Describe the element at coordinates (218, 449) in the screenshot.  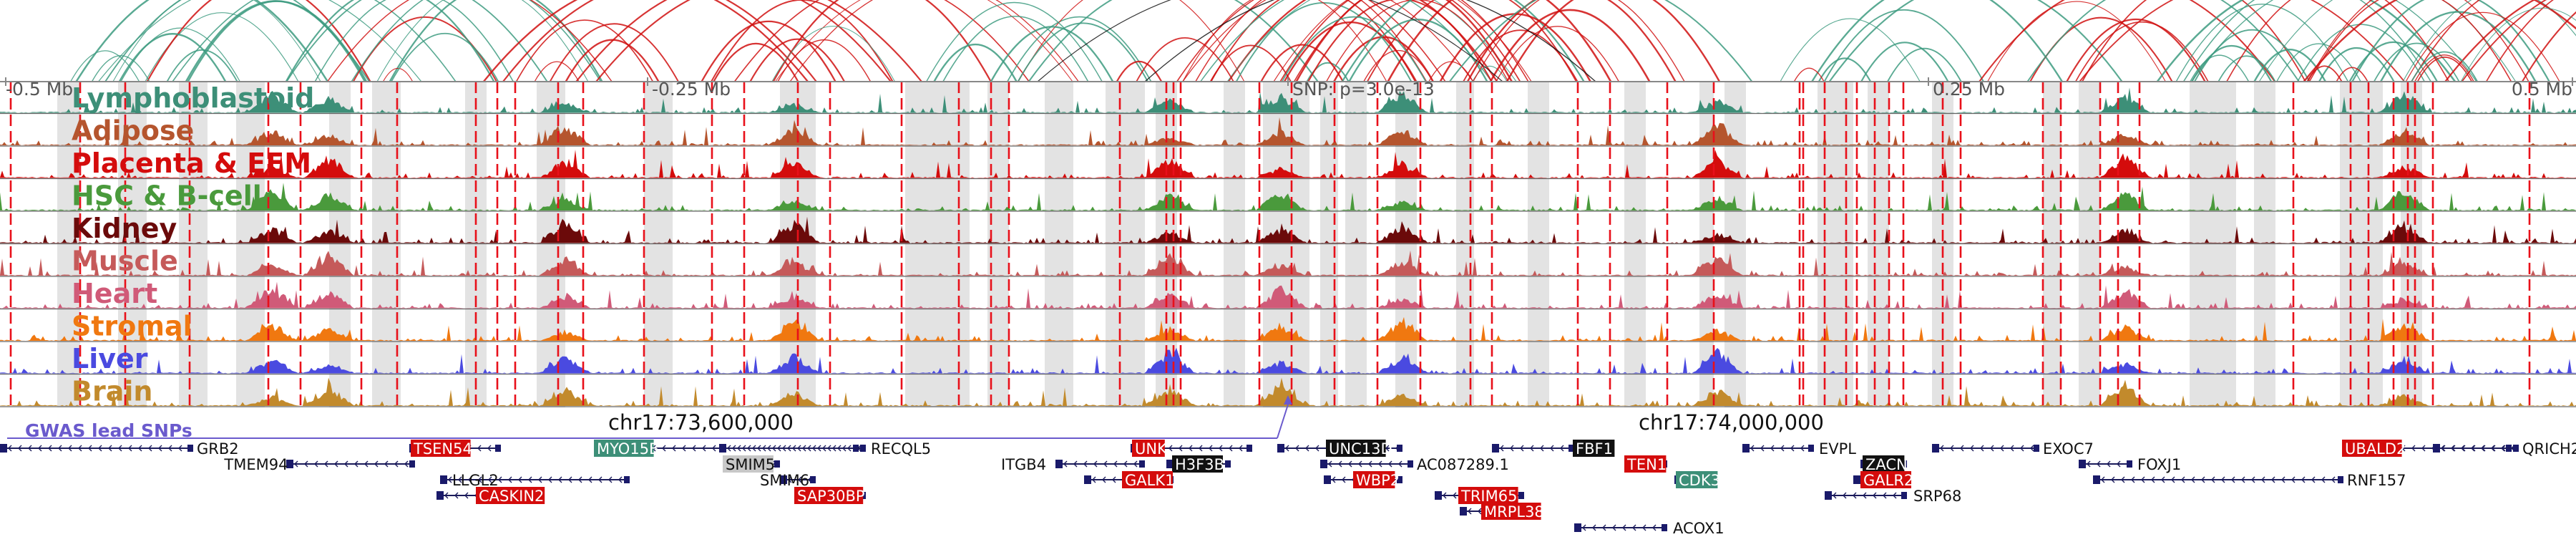
I see `gene-label: GRB2` at that location.